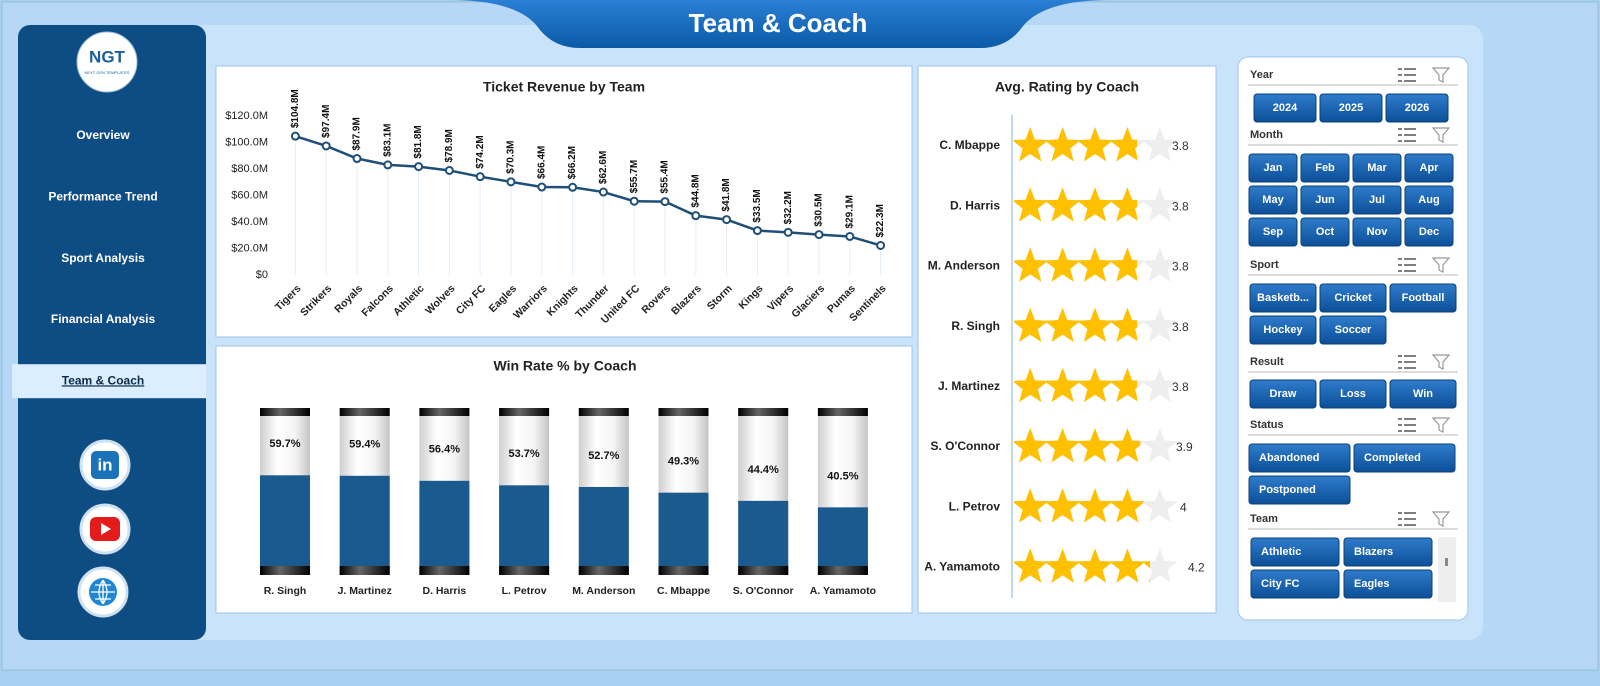  What do you see at coordinates (969, 386) in the screenshot?
I see `y-tick-label: J. Martinez` at bounding box center [969, 386].